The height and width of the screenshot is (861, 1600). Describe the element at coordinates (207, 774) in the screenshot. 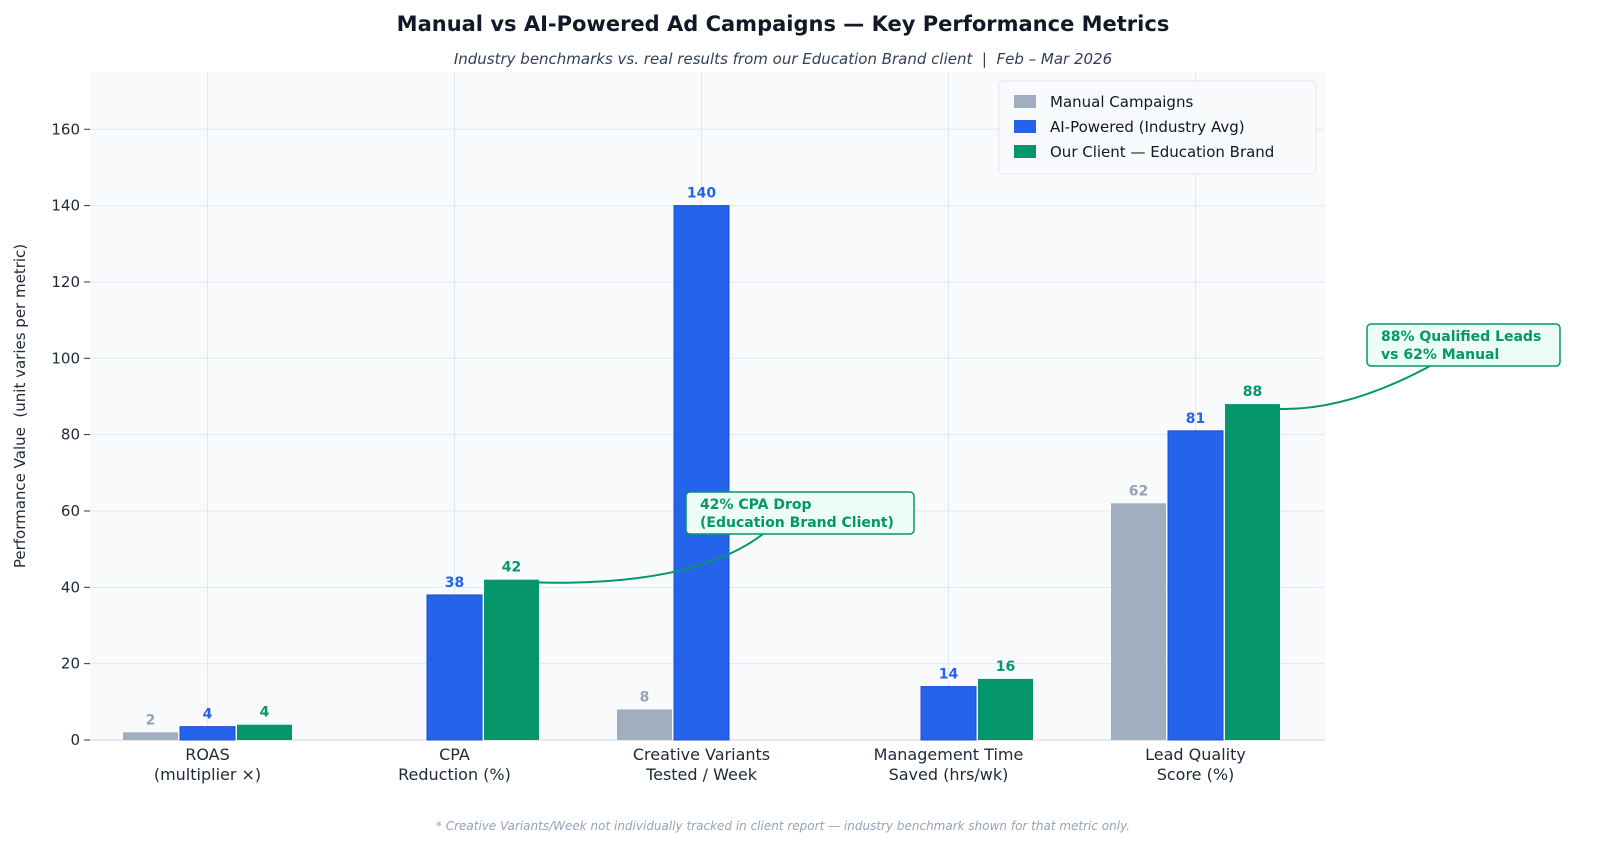

I see `x-tick-label: (multiplier ×)` at that location.